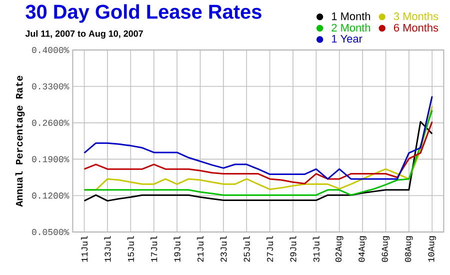 The height and width of the screenshot is (275, 450). What do you see at coordinates (246, 249) in the screenshot?
I see `x-tick-label: 25Jul` at bounding box center [246, 249].